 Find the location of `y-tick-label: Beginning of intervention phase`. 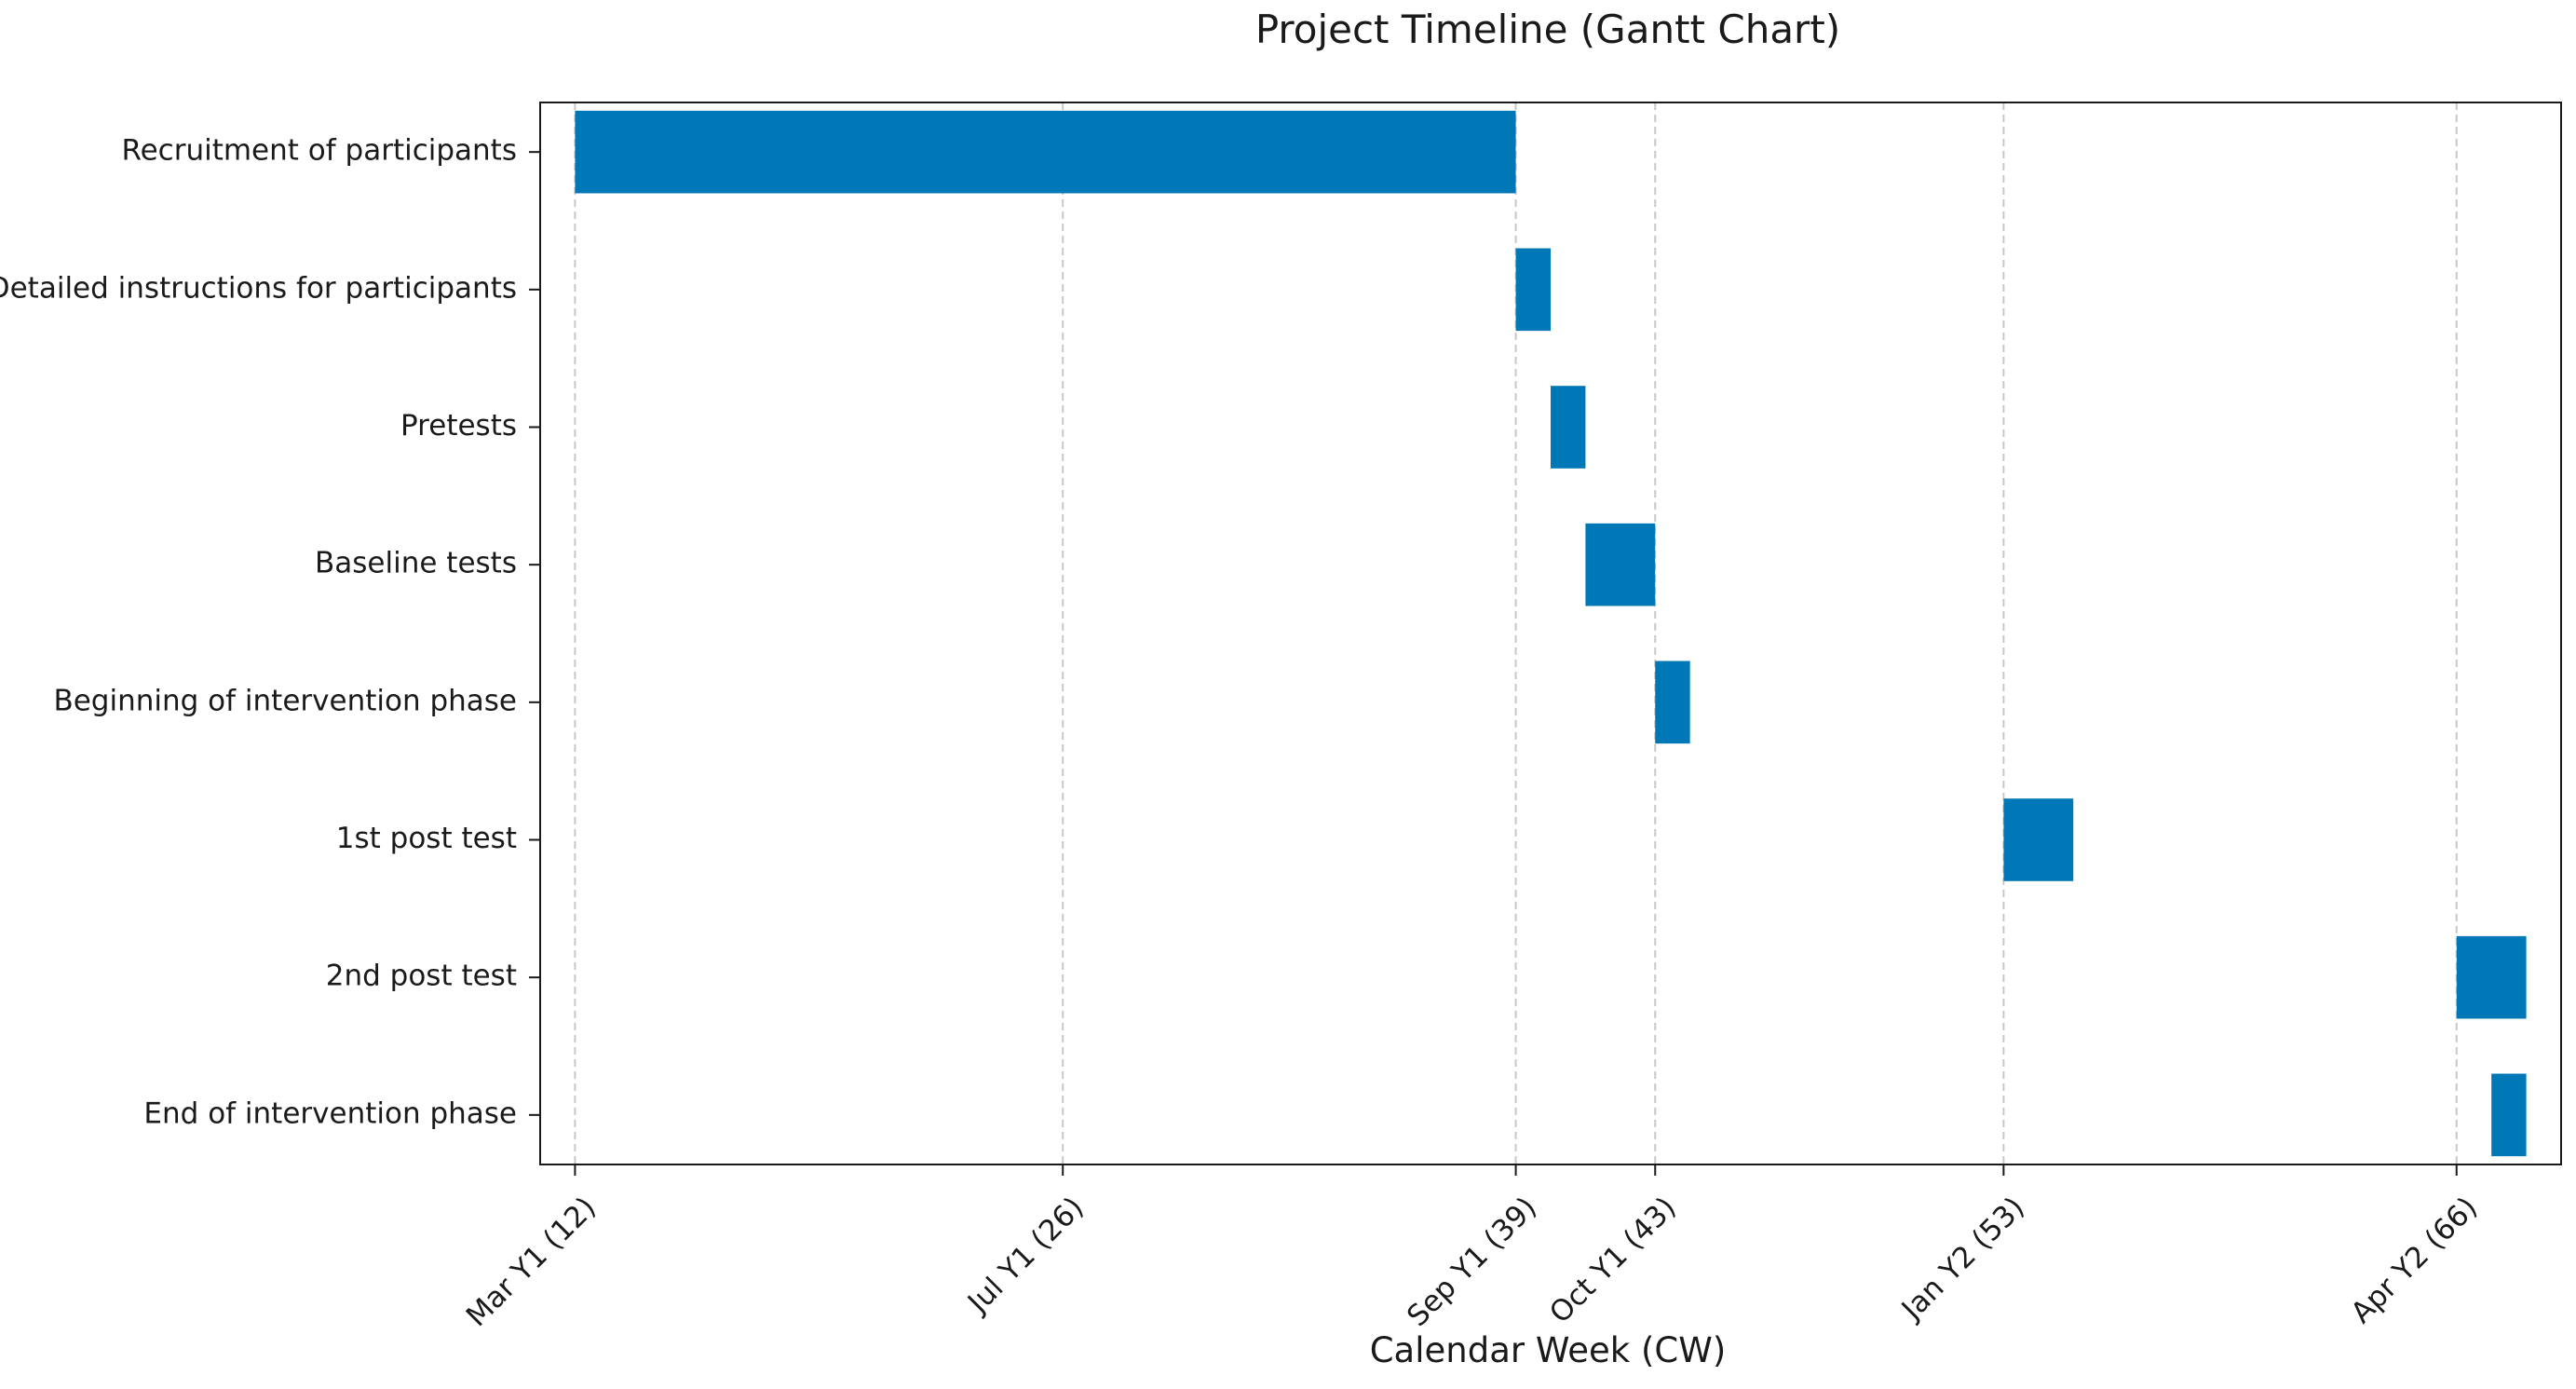

y-tick-label: Beginning of intervention phase is located at coordinates (285, 700).